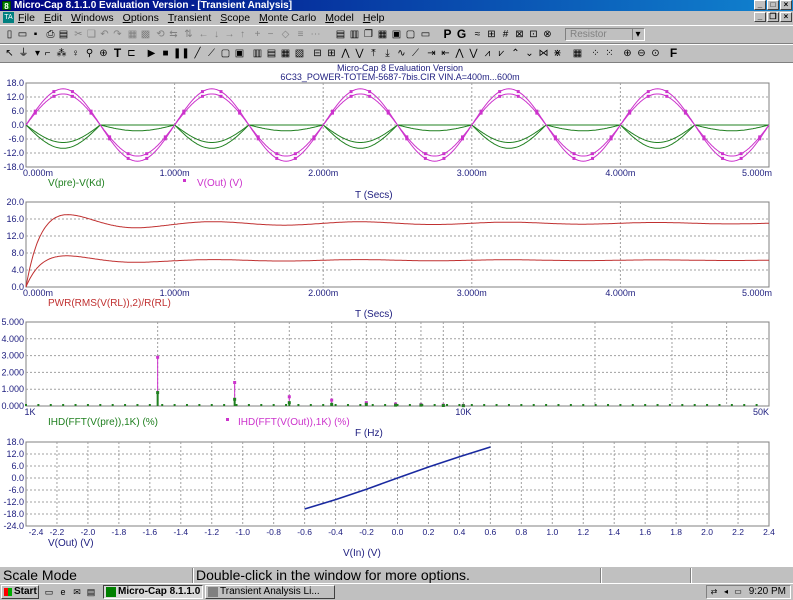 This screenshot has height=600, width=793. I want to click on component-mode-icon: ⏚, so click(23, 53).